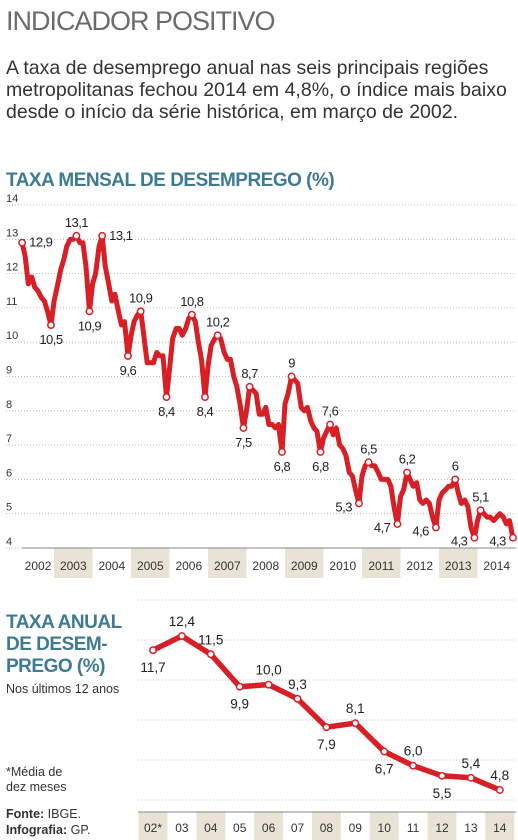 Image resolution: width=518 pixels, height=840 pixels. Describe the element at coordinates (182, 621) in the screenshot. I see `data-label: 12,4` at that location.